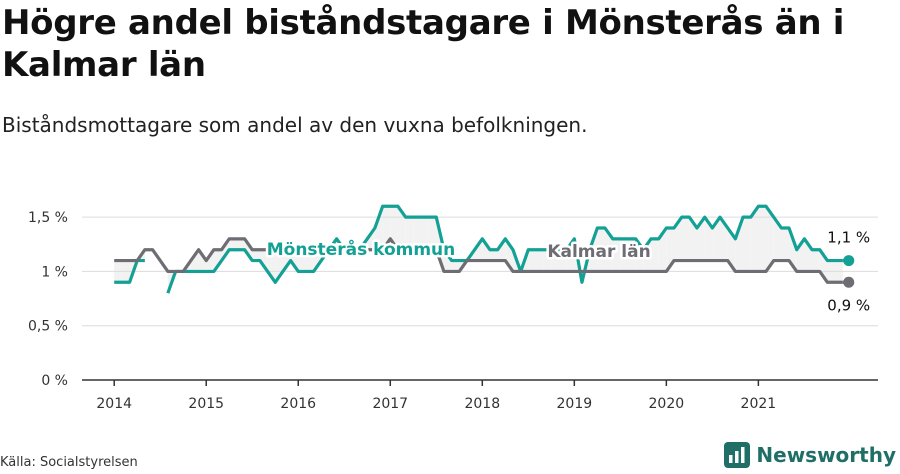 This screenshot has width=900, height=474. What do you see at coordinates (482, 404) in the screenshot?
I see `x-tick-label: 2018` at bounding box center [482, 404].